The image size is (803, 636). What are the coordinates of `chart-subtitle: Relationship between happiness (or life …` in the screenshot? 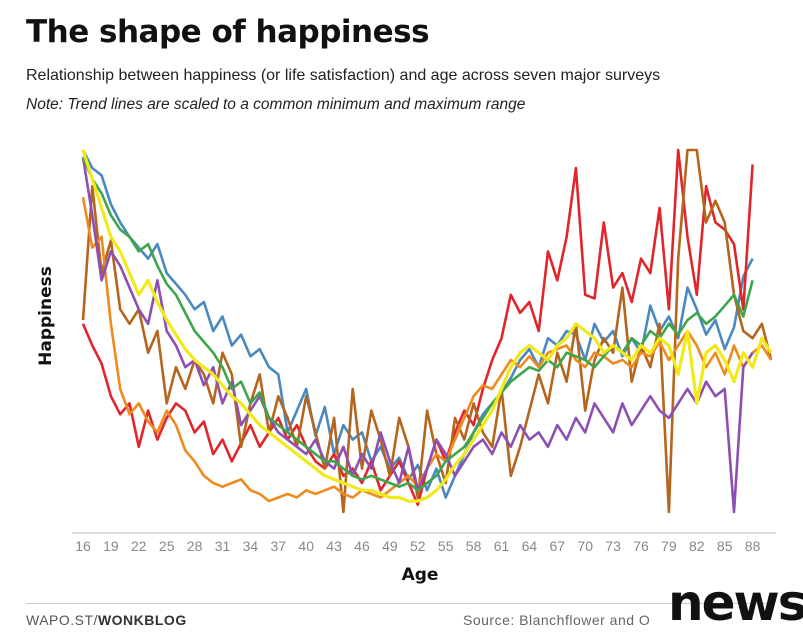 It's located at (343, 75).